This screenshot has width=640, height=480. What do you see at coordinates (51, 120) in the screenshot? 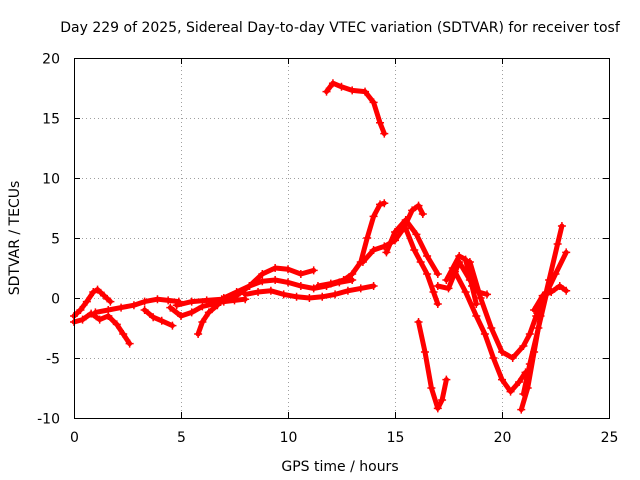
I see `y-tick-label: 15` at bounding box center [51, 120].